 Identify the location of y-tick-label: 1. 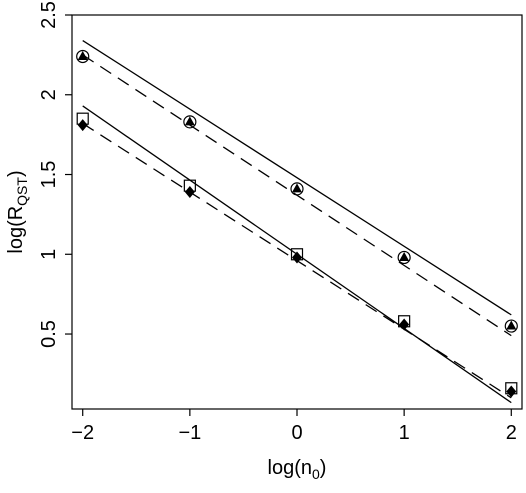
(49, 254).